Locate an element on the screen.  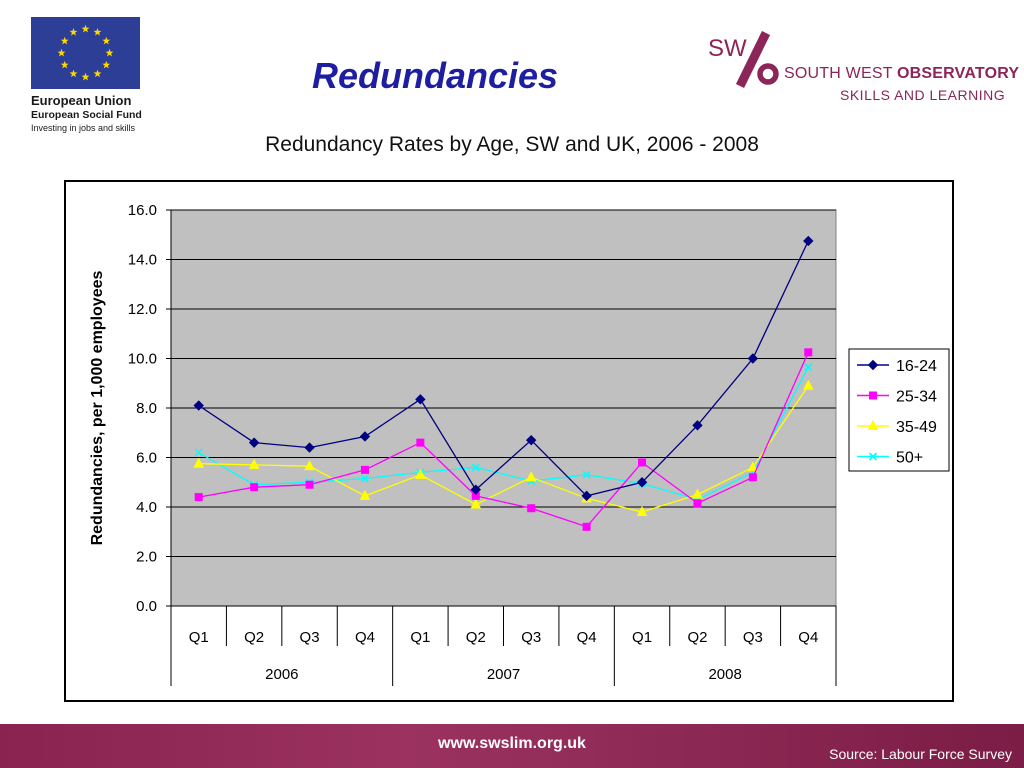
y-tick-label: 10.0 is located at coordinates (142, 359).